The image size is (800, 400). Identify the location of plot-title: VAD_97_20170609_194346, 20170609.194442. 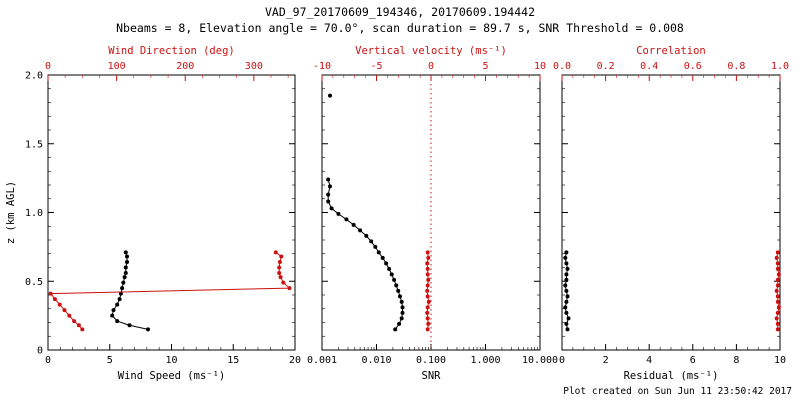
(400, 12).